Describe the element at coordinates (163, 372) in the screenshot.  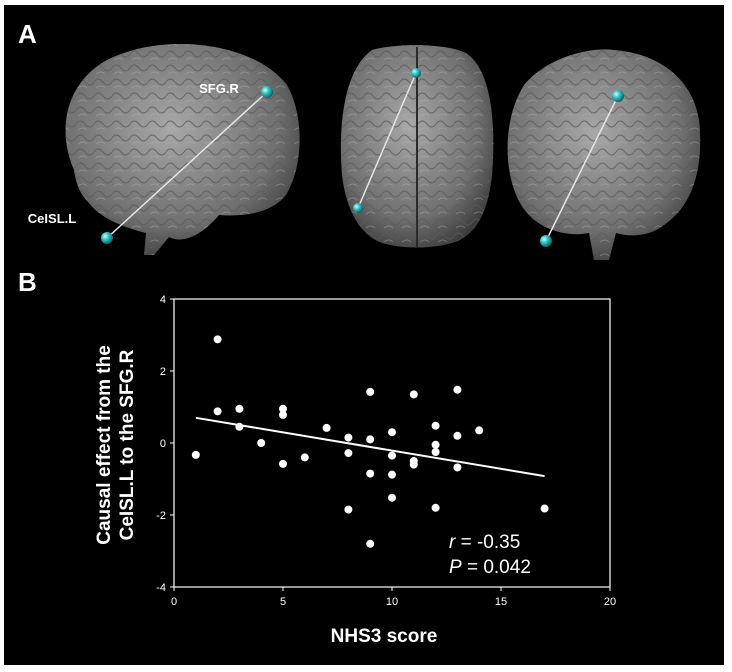
I see `y-tick-label: 2` at that location.